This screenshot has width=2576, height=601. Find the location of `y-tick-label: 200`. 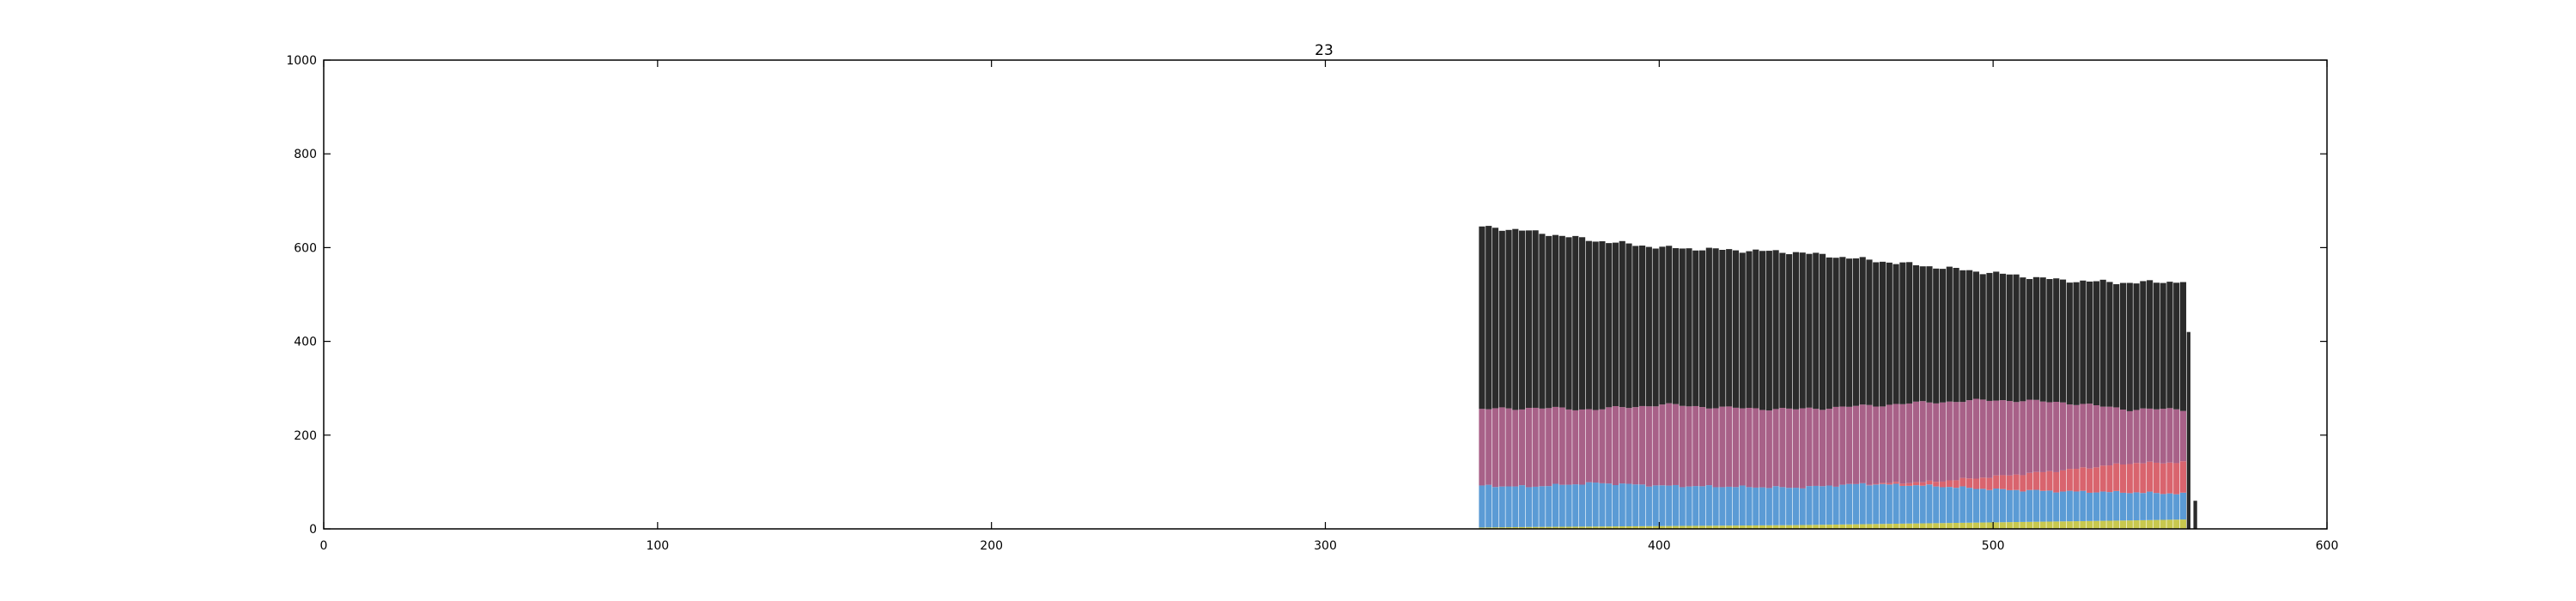

y-tick-label: 200 is located at coordinates (305, 436).